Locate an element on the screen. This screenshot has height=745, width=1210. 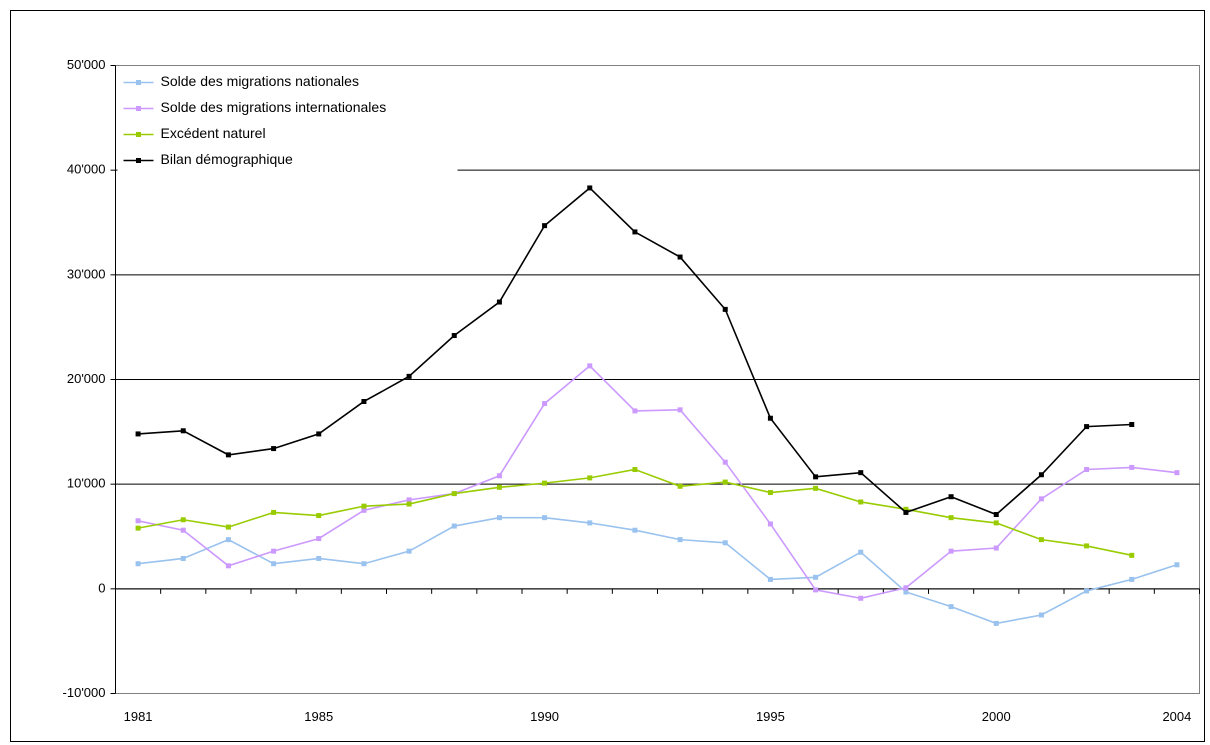
y-tick-label: 30'000 is located at coordinates (86, 273).